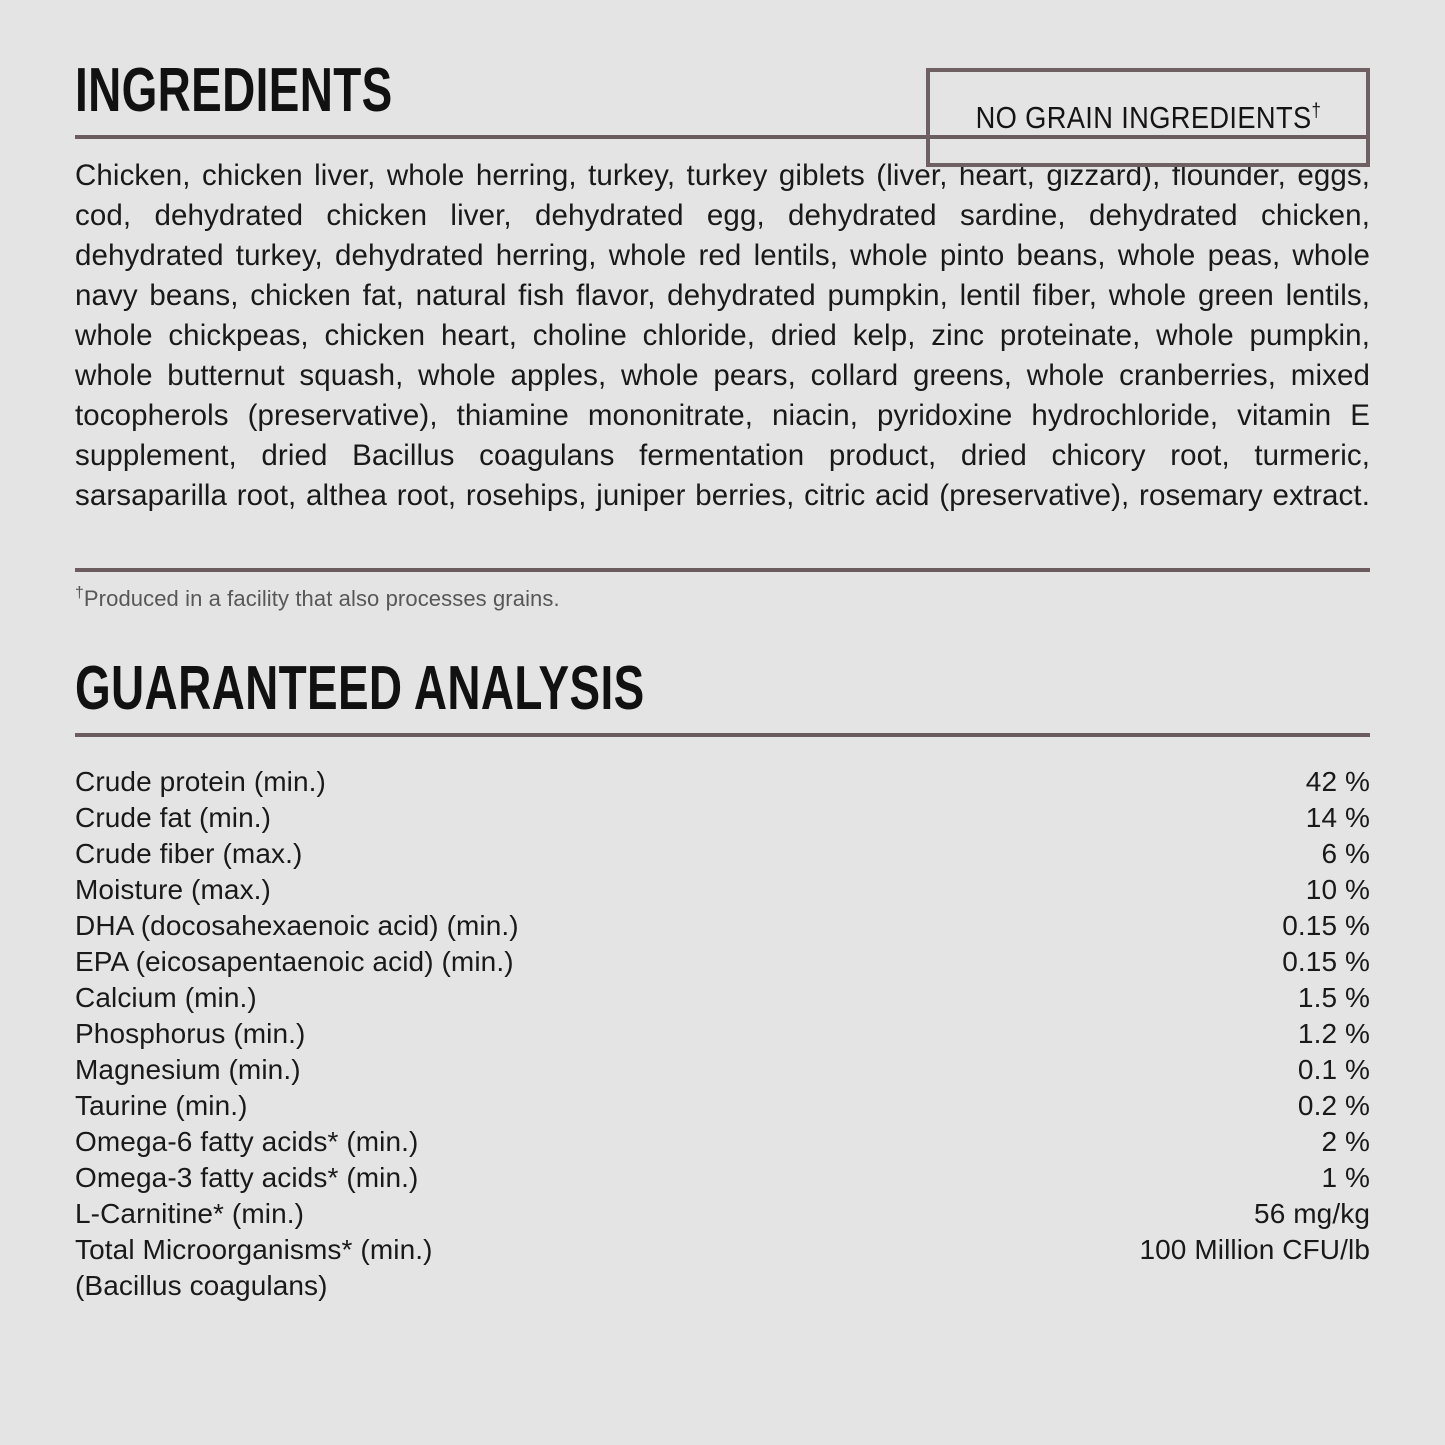  What do you see at coordinates (190, 1213) in the screenshot?
I see `analysis-row-label: L-Carnitine* (min.)` at bounding box center [190, 1213].